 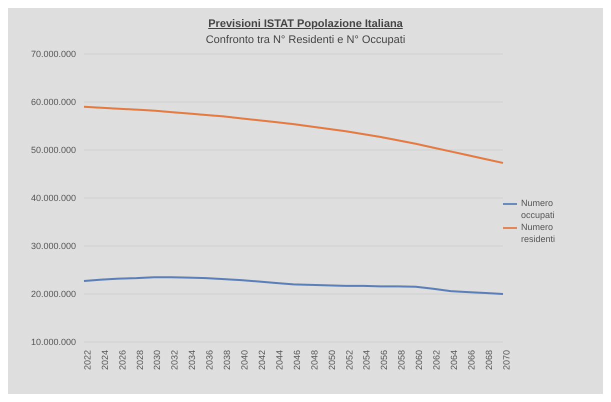 What do you see at coordinates (538, 233) in the screenshot?
I see `legend-label: Numero residenti` at bounding box center [538, 233].